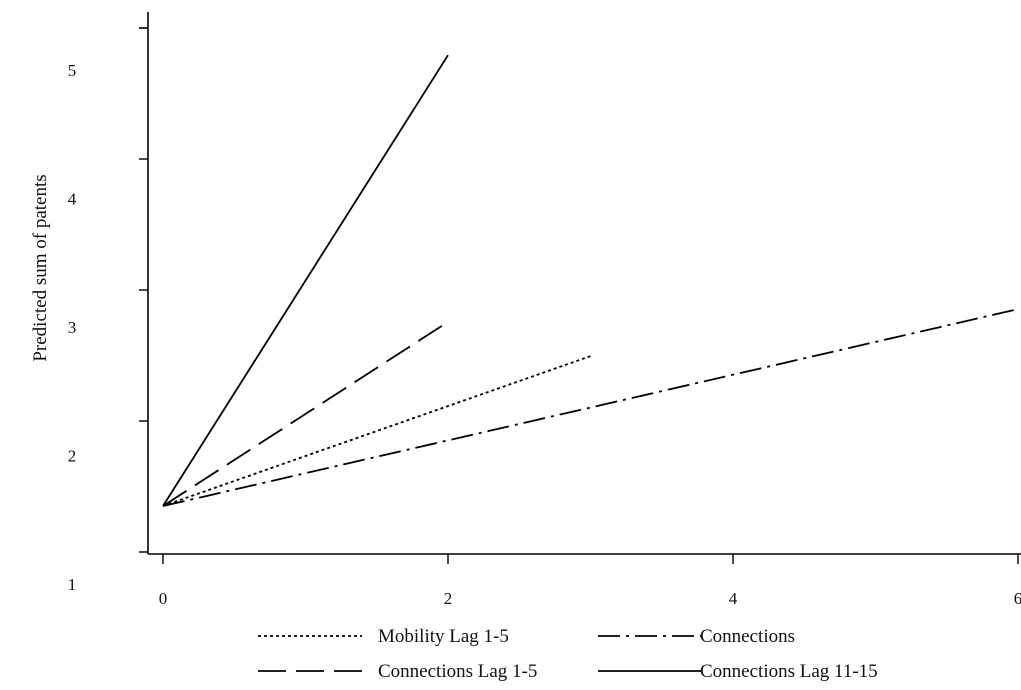  What do you see at coordinates (448, 598) in the screenshot?
I see `x-tick-label: 2` at bounding box center [448, 598].